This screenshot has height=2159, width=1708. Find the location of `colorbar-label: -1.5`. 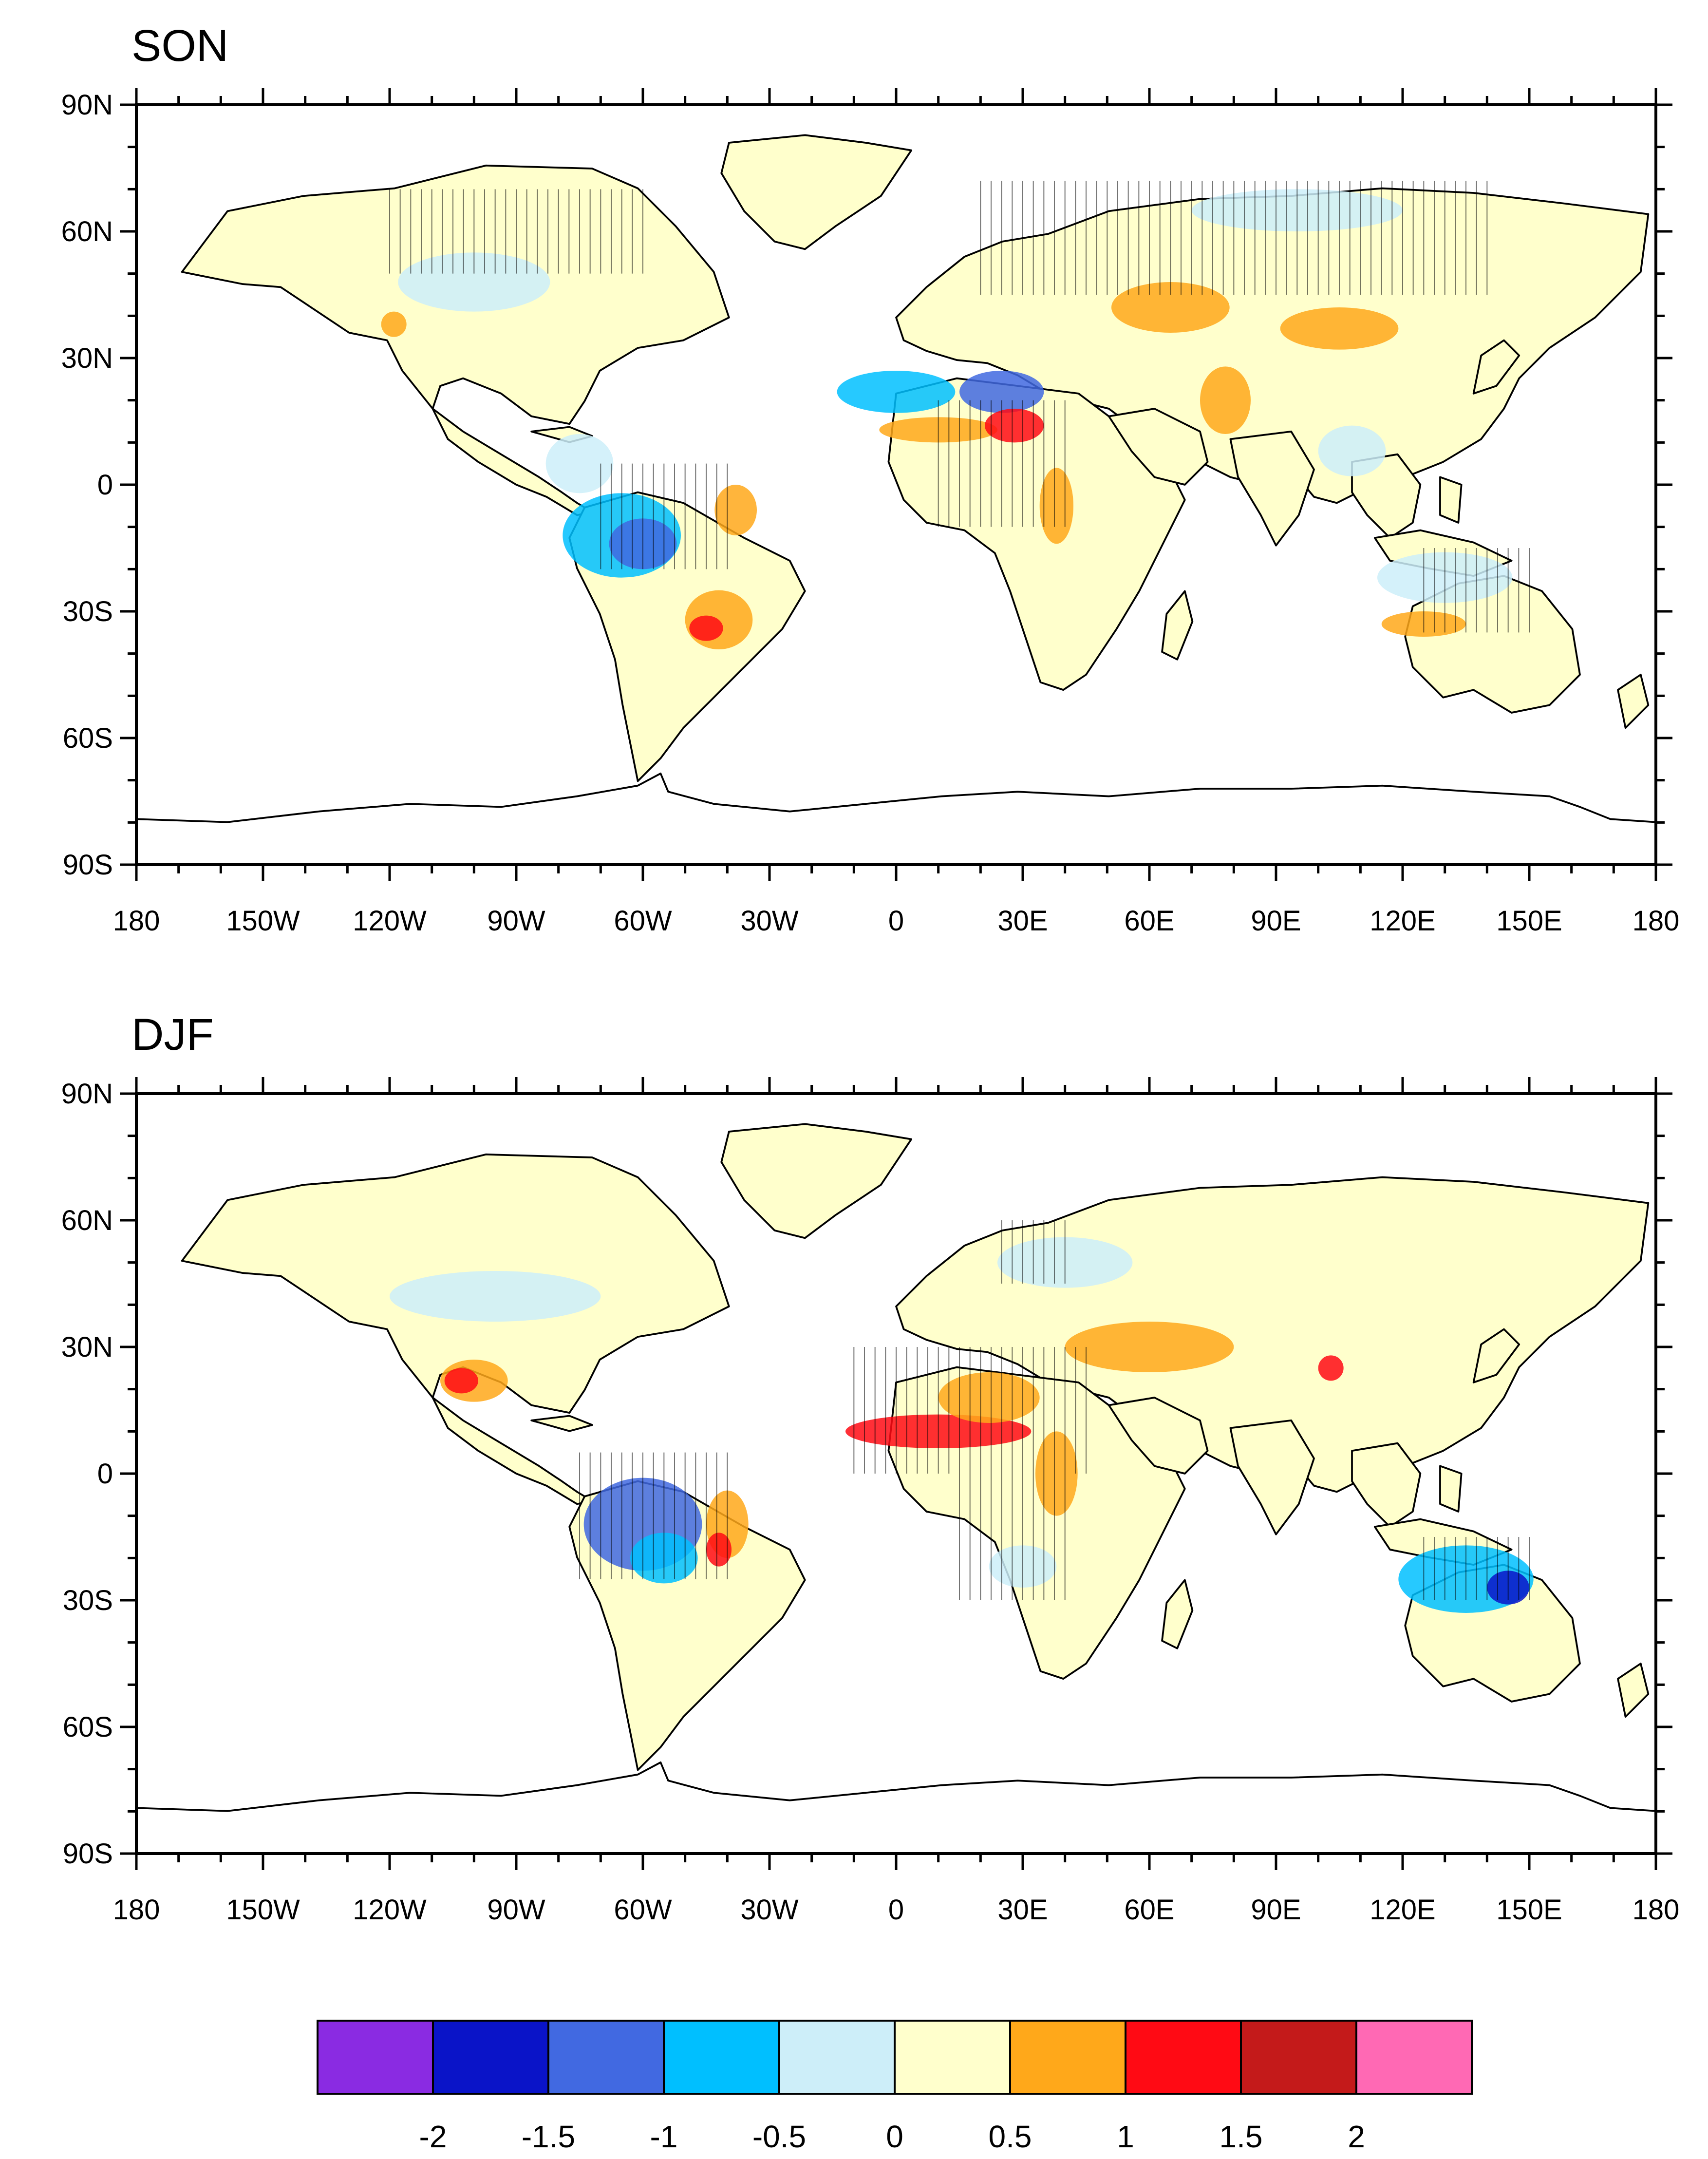

colorbar-label: -1.5 is located at coordinates (548, 2137).